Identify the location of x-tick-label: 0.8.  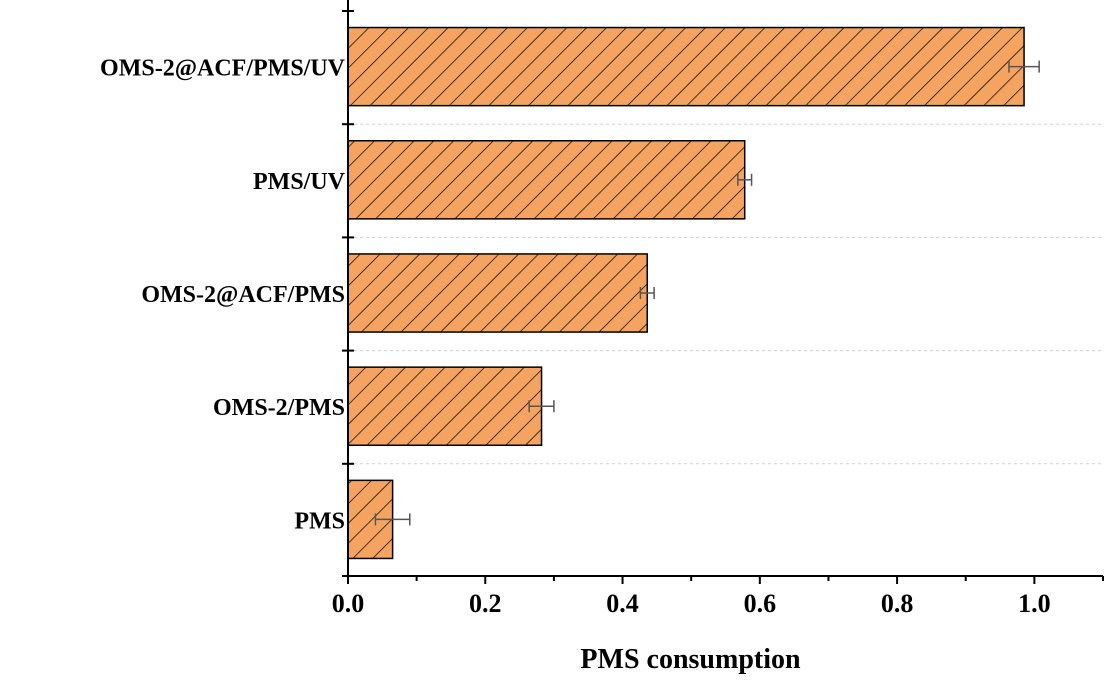
(897, 603).